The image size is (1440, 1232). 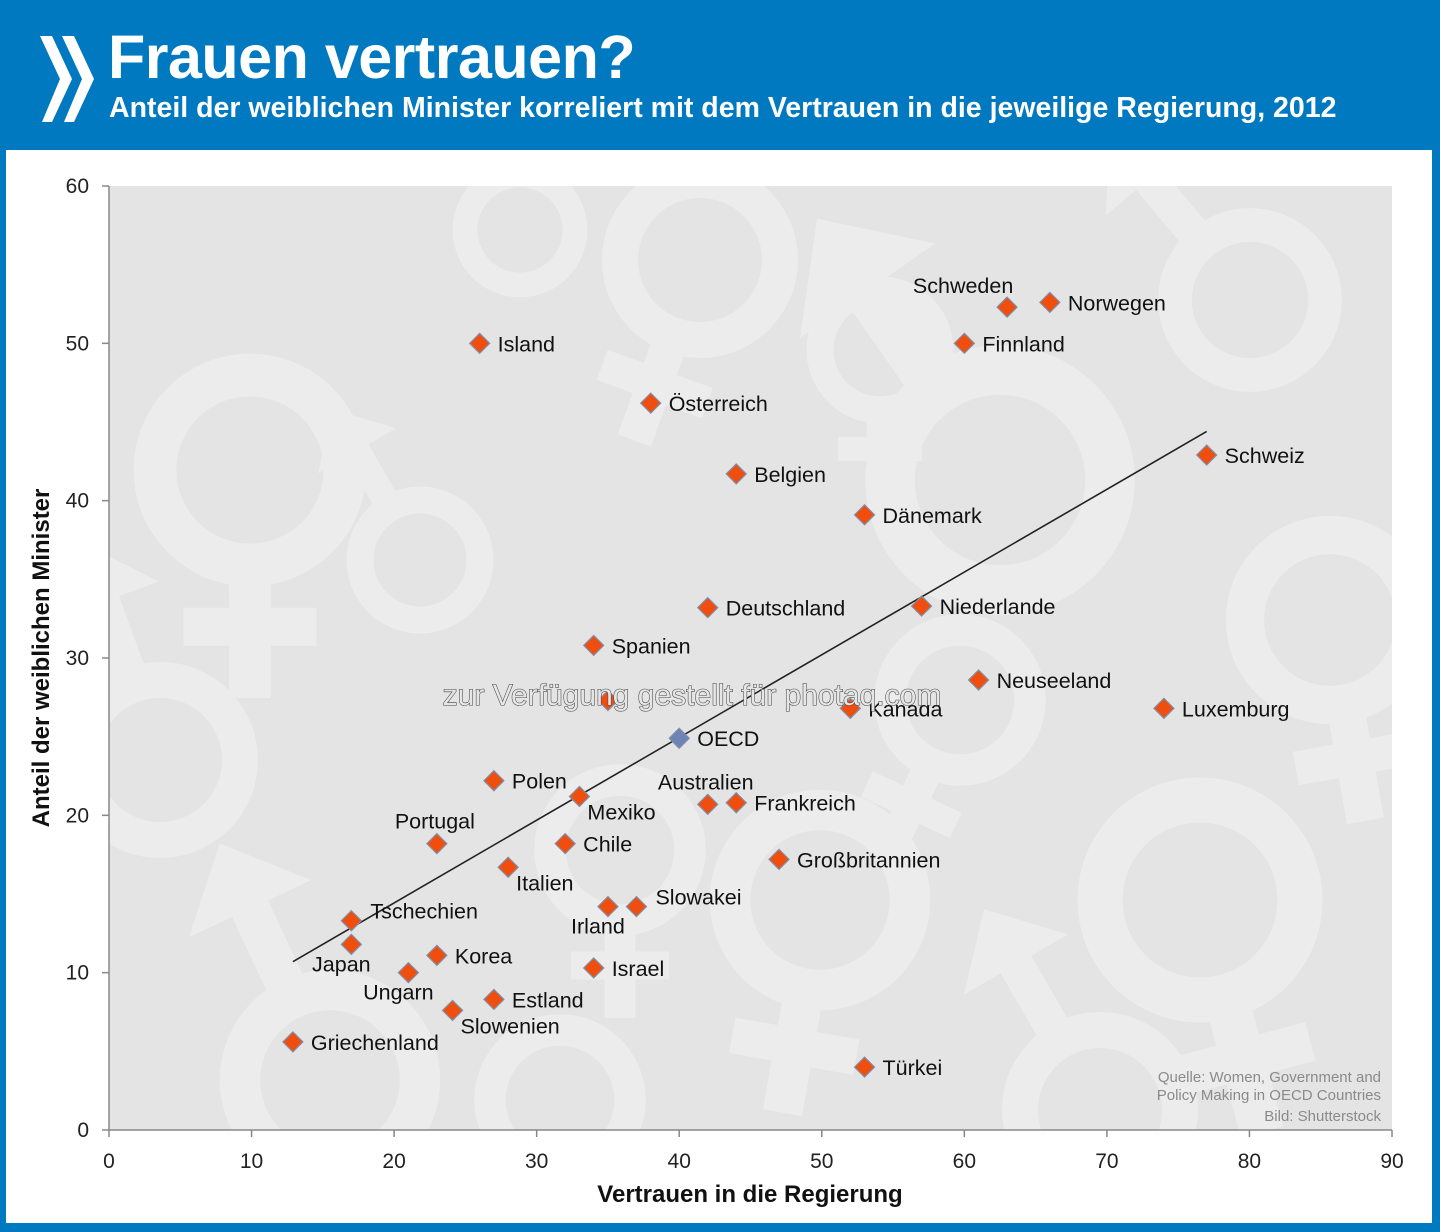 What do you see at coordinates (77, 501) in the screenshot?
I see `y-tick-label: 40` at bounding box center [77, 501].